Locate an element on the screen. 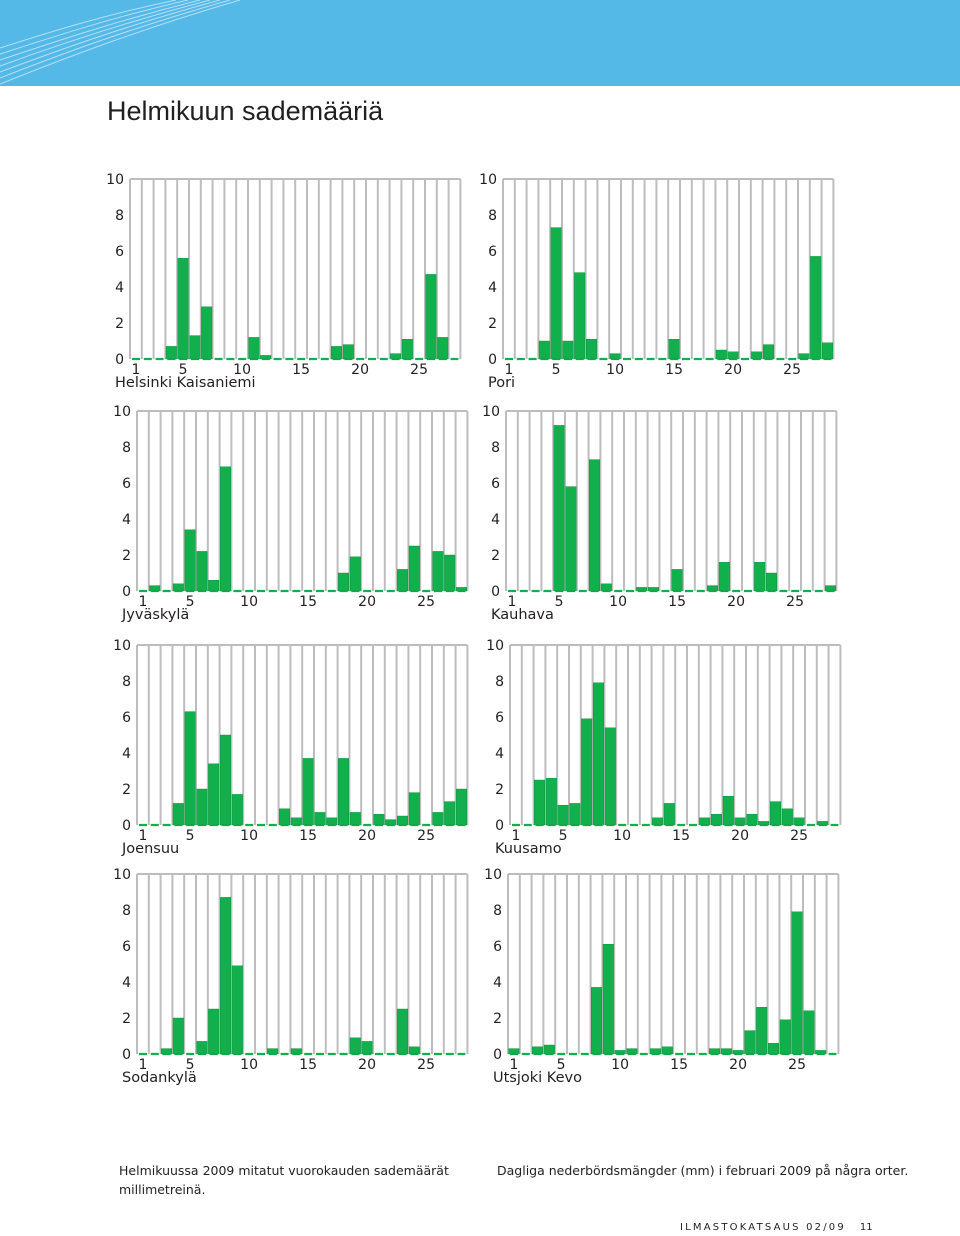 Image resolution: width=960 pixels, height=1236 pixels. footer: ILMASTOKATSAUS 02/09 11 is located at coordinates (776, 1227).